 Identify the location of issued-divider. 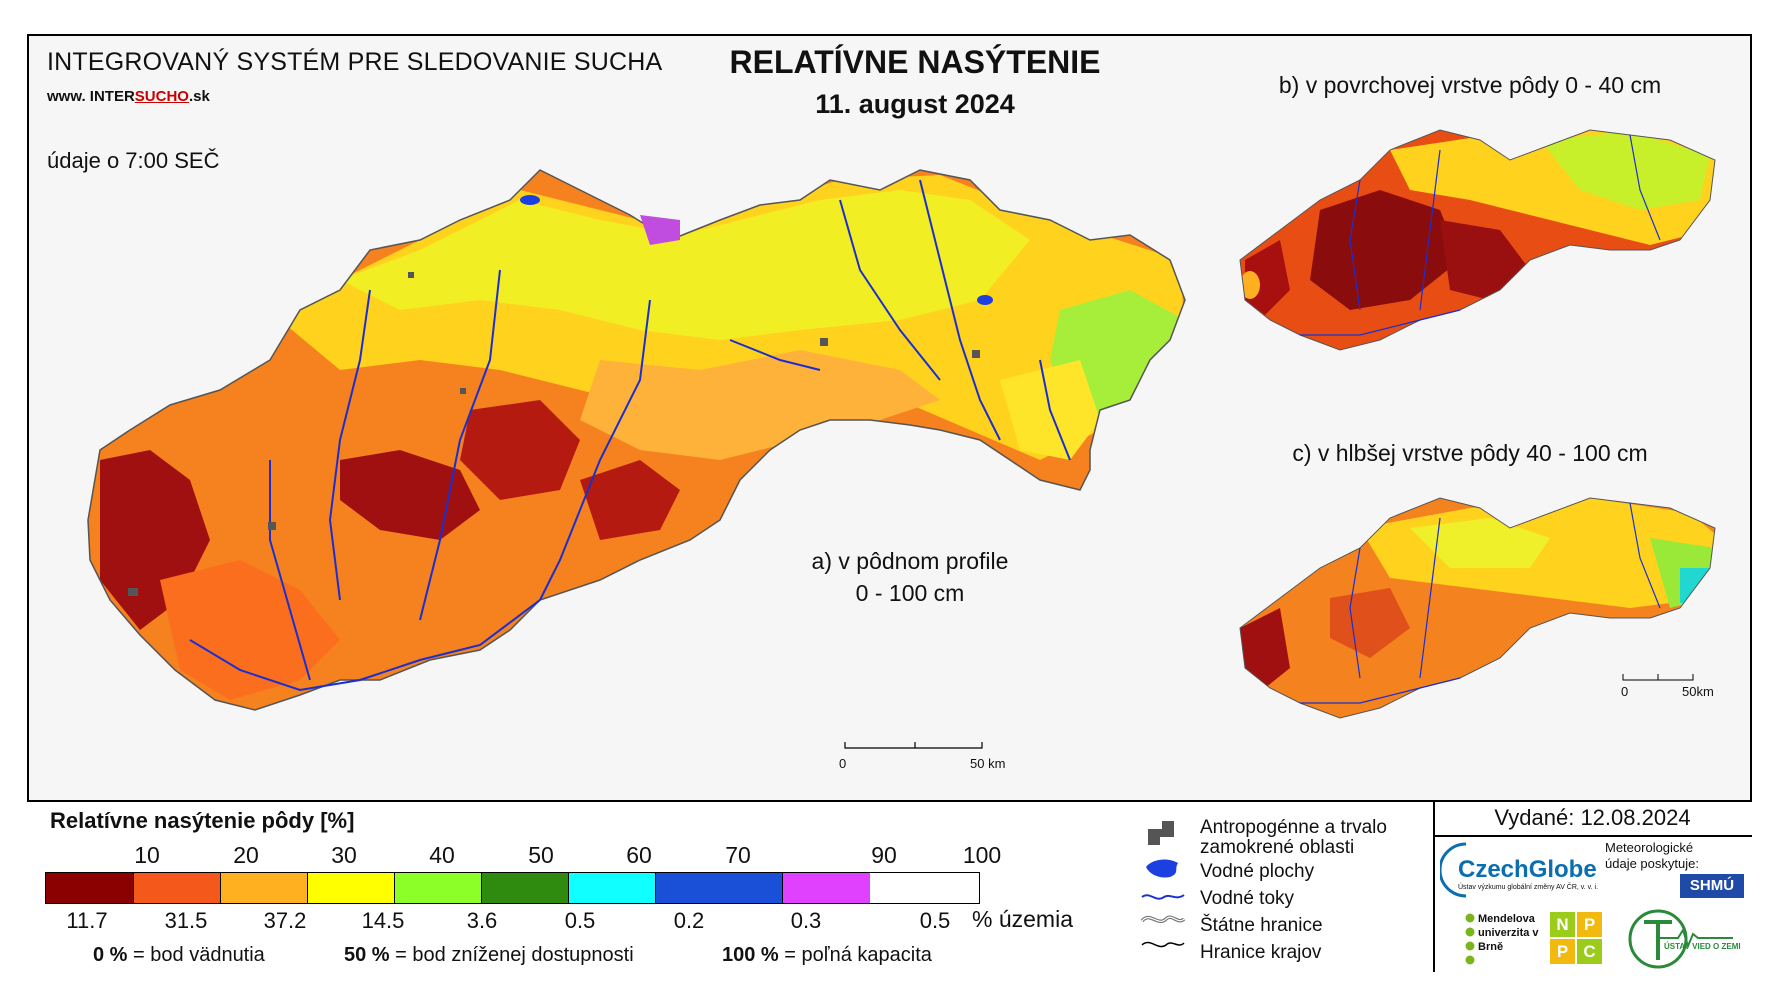
(1592, 836).